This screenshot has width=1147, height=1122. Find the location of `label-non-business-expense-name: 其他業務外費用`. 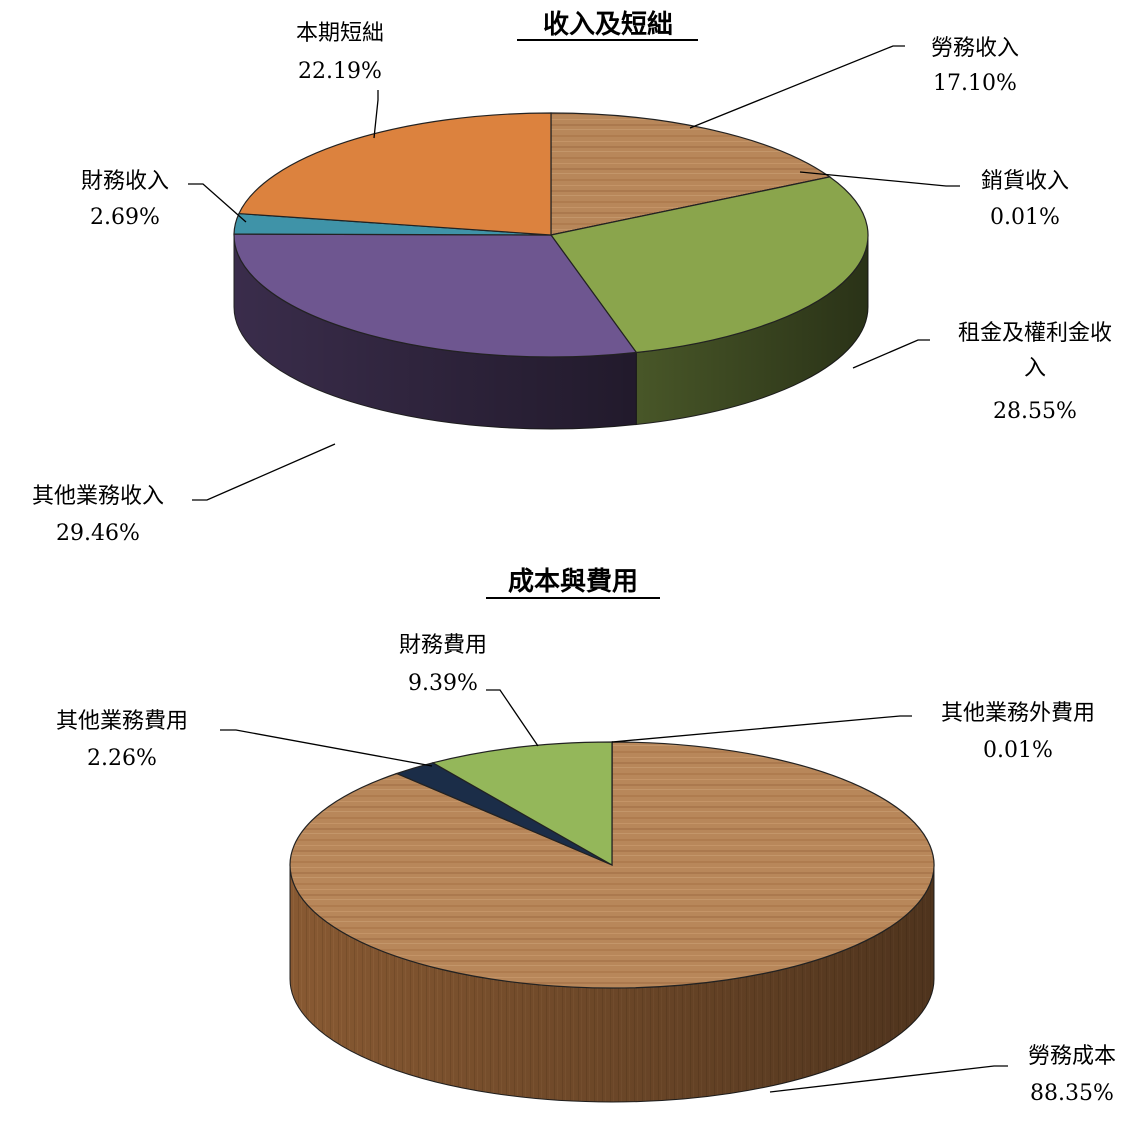

label-non-business-expense-name: 其他業務外費用 is located at coordinates (1018, 713).